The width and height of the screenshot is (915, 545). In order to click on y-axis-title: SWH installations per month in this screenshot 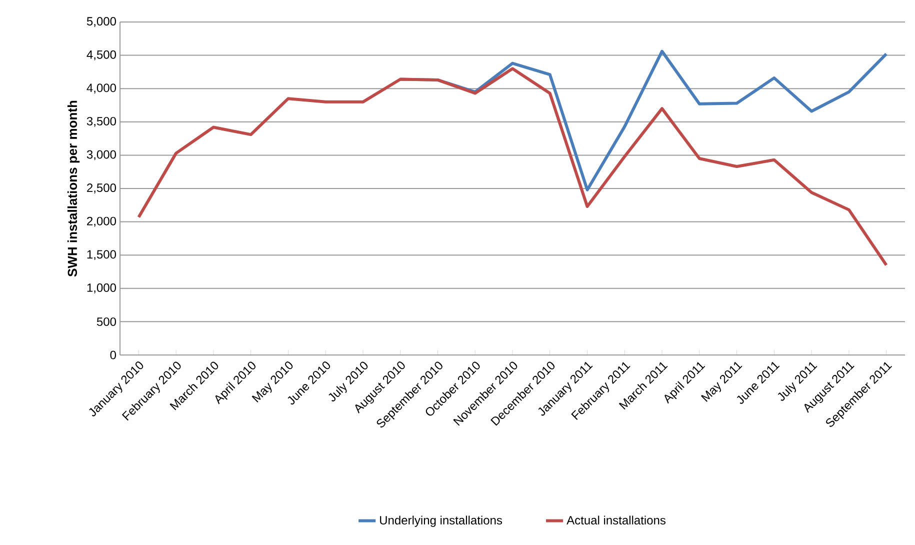, I will do `click(73, 188)`.